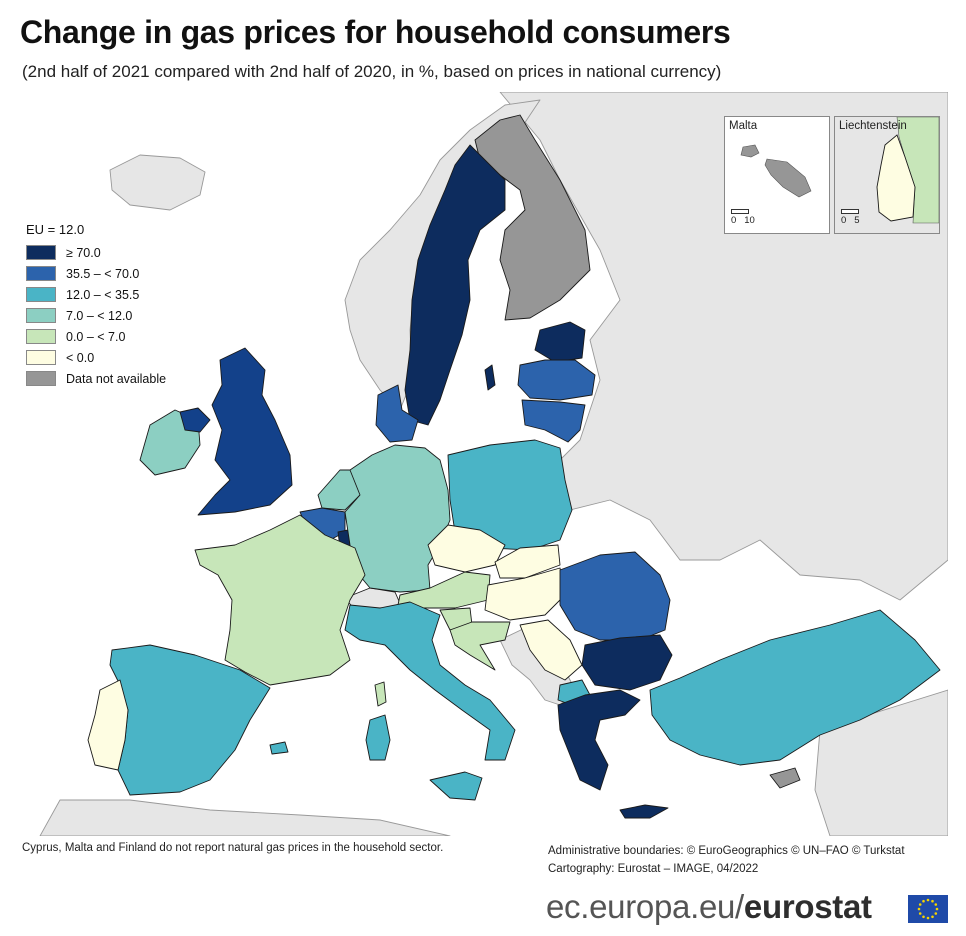 Image resolution: width=966 pixels, height=936 pixels. What do you see at coordinates (615, 596) in the screenshot?
I see `country-romania` at bounding box center [615, 596].